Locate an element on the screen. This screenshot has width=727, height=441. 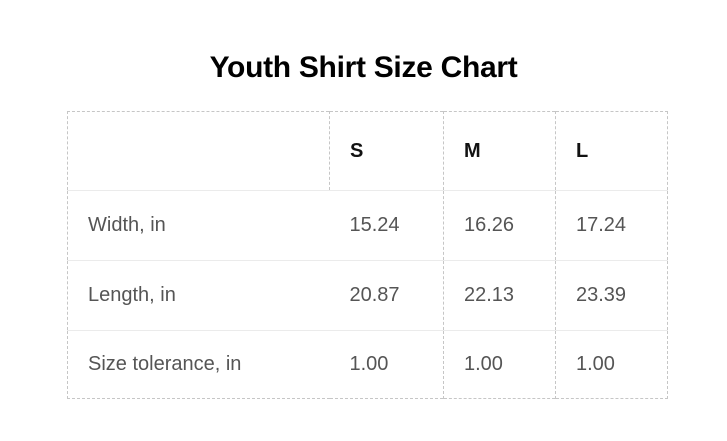
row-label: Size tolerance, in is located at coordinates (198, 364).